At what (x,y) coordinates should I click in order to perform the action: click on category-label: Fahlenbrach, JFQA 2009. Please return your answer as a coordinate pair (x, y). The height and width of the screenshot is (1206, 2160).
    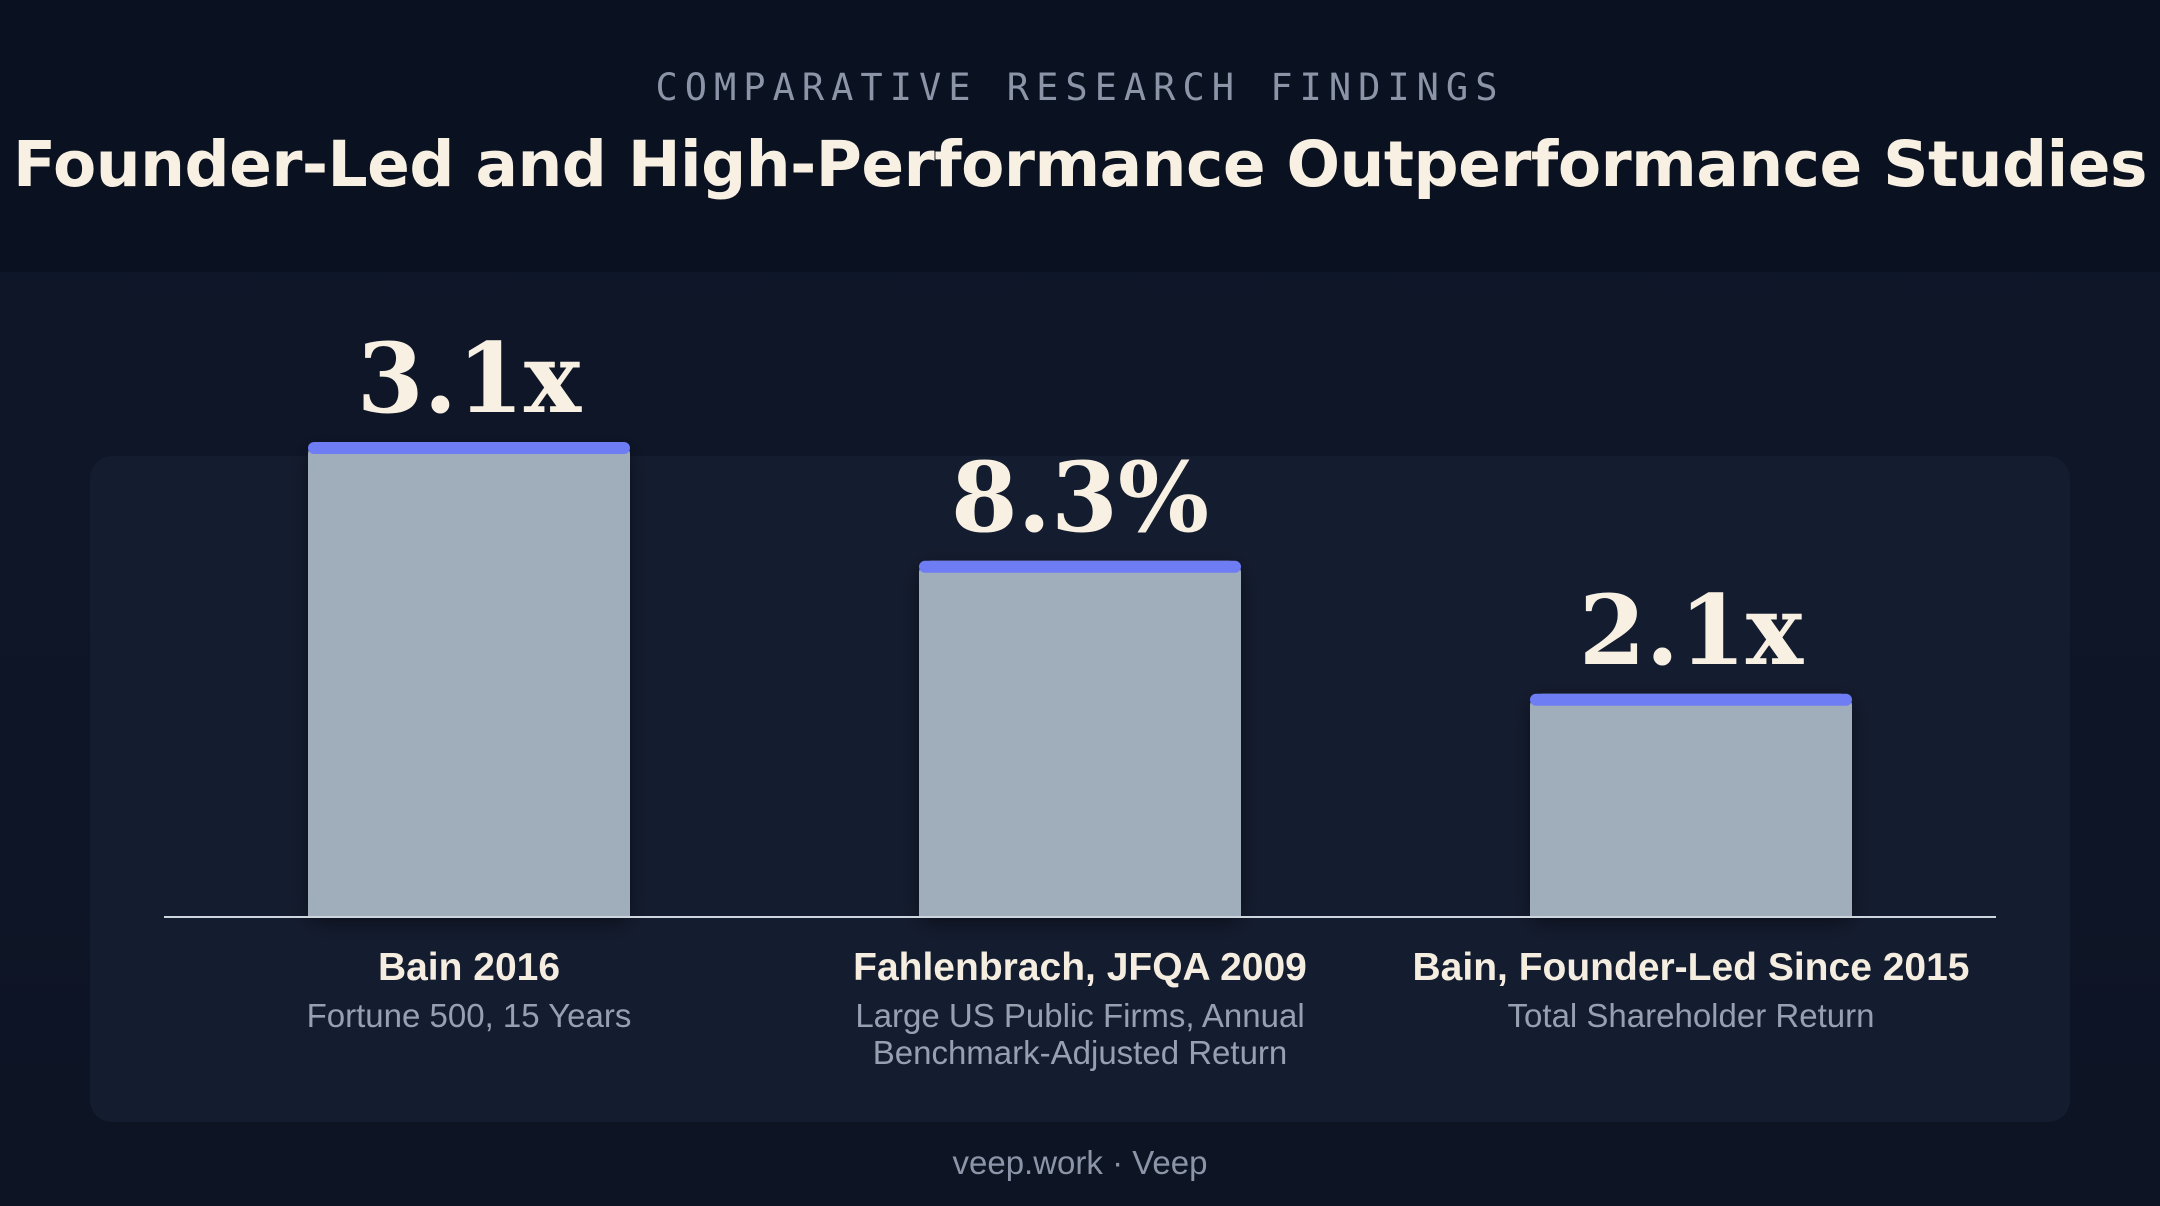
    Looking at the image, I should click on (1080, 967).